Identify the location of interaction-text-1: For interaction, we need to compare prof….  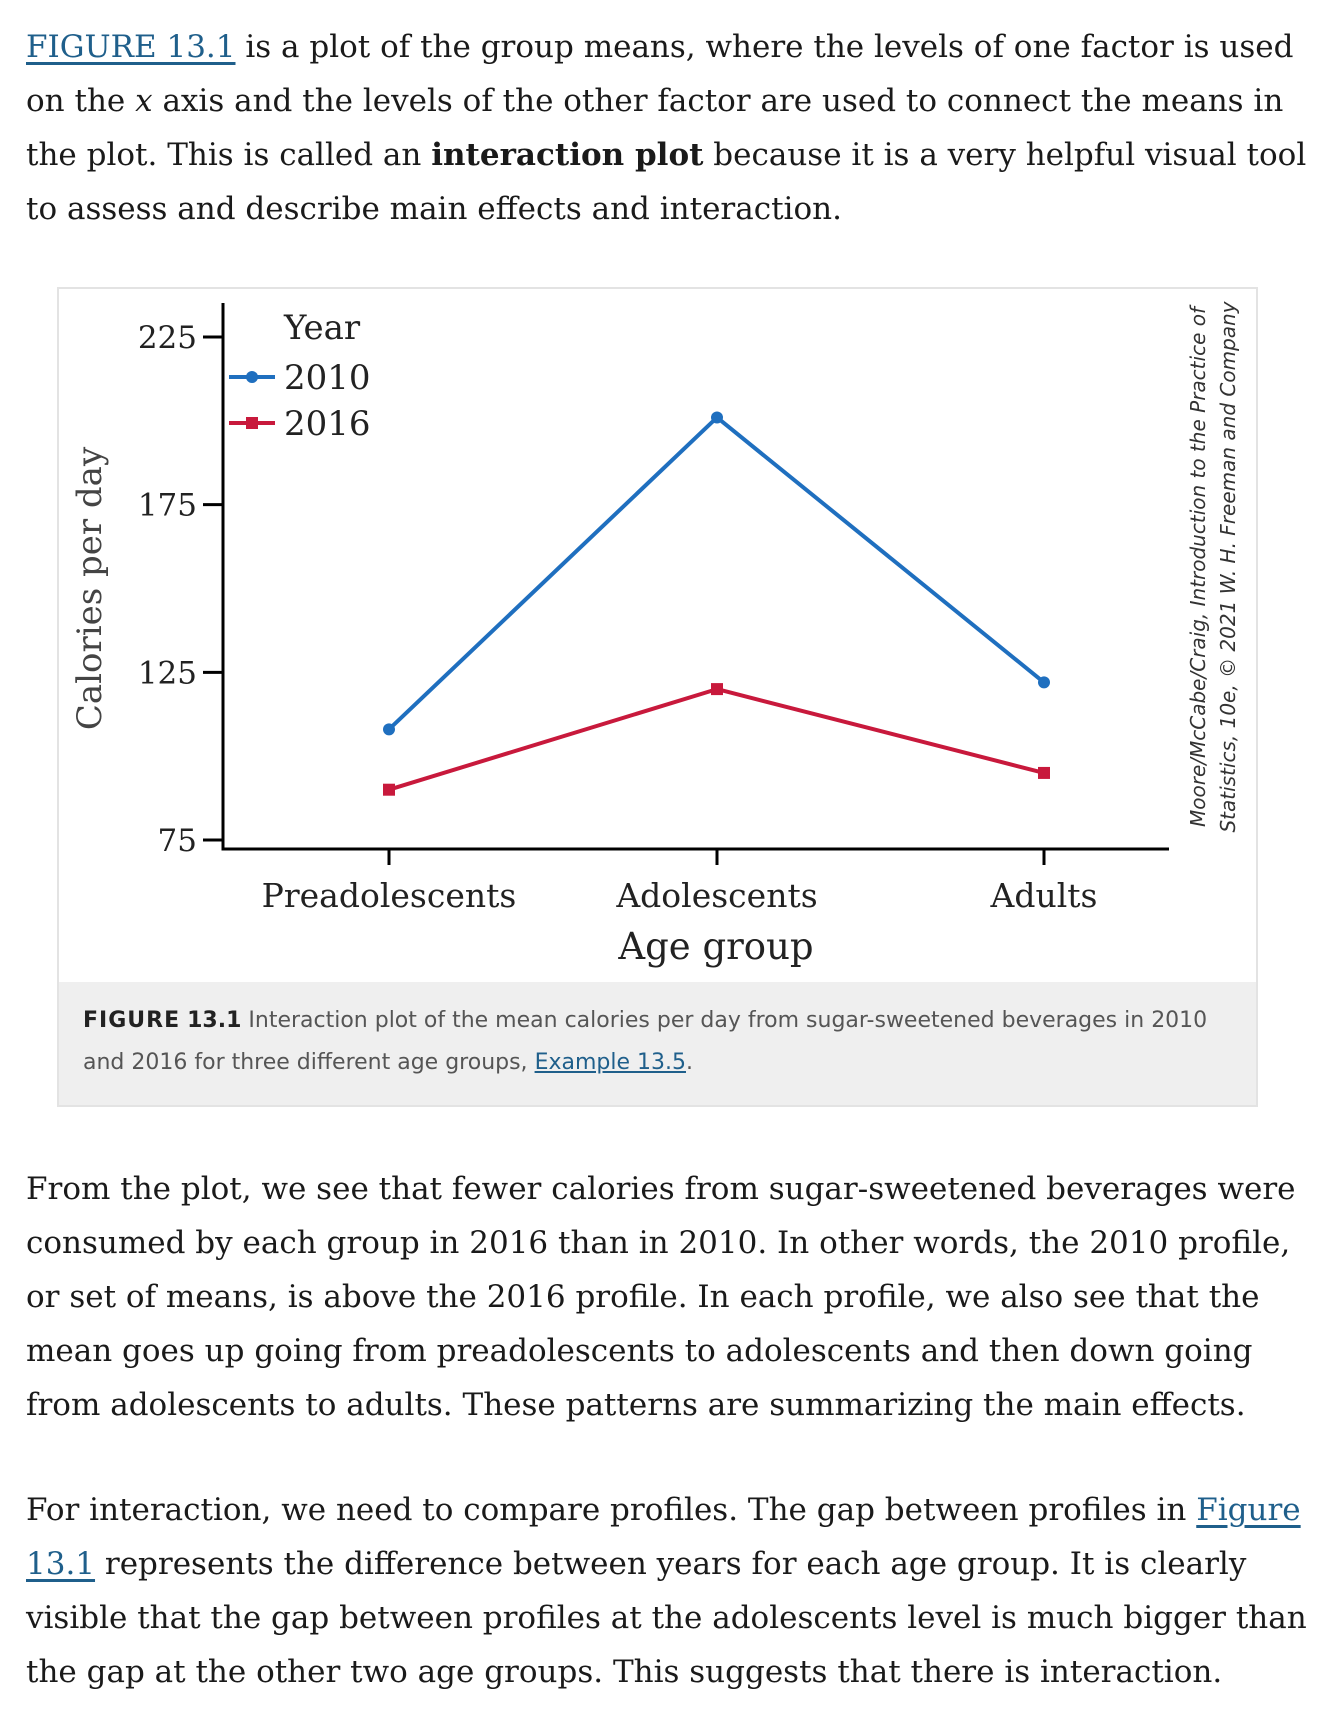
(611, 1510).